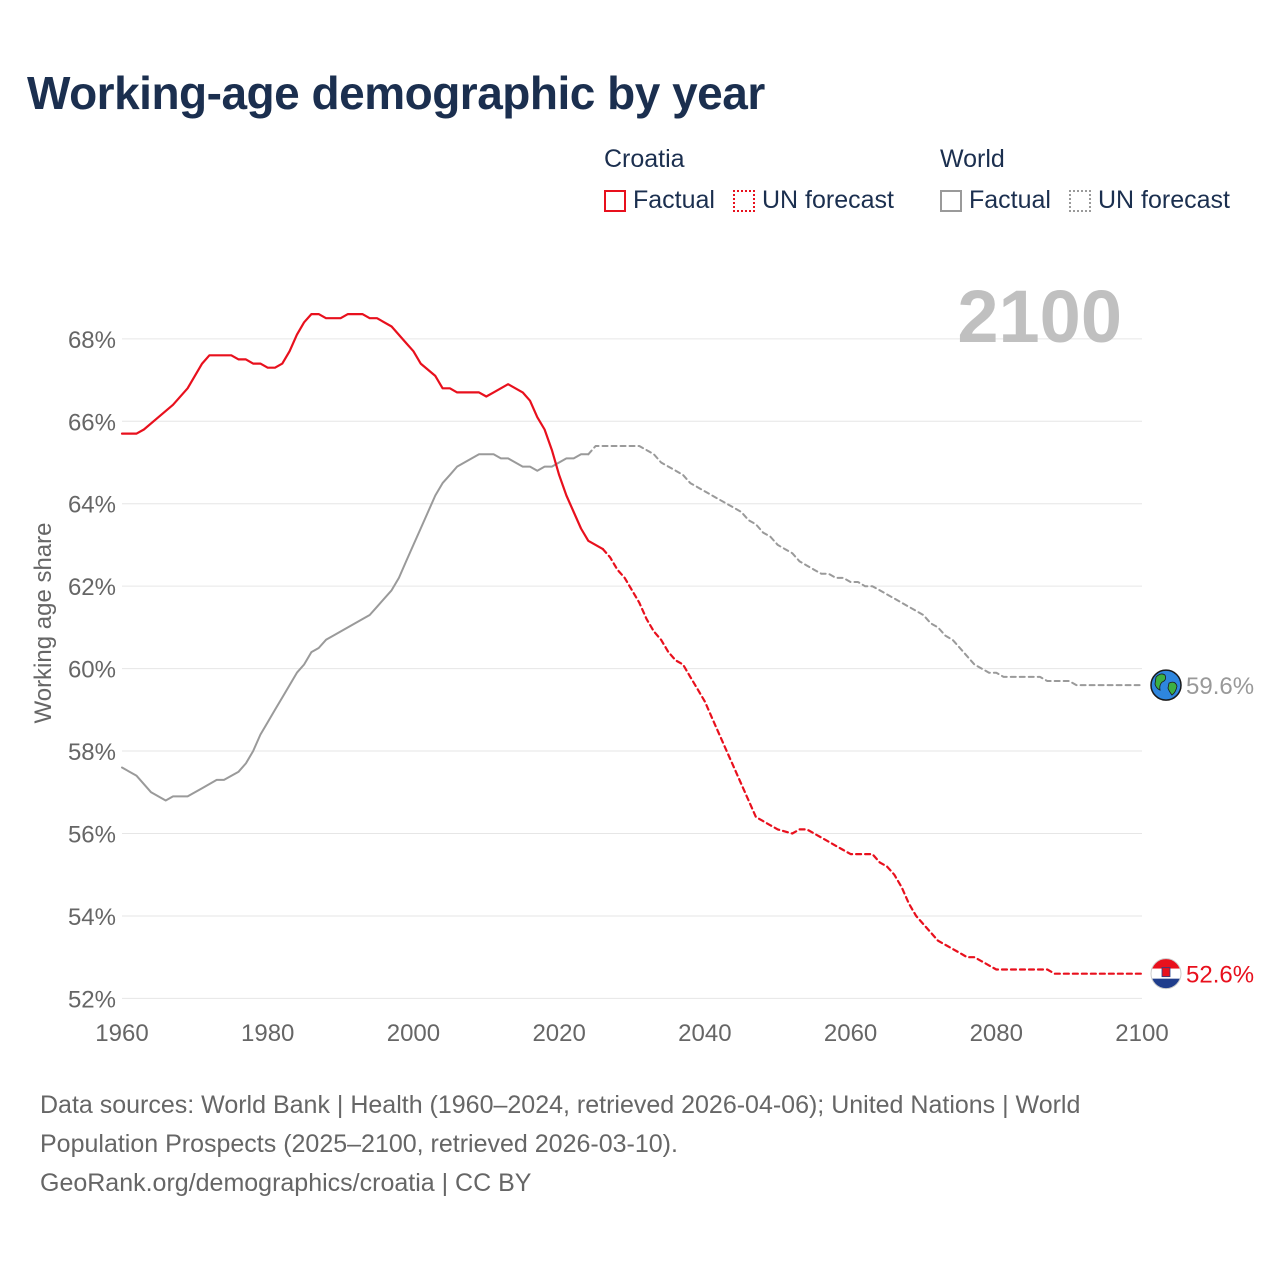  I want to click on flag-stripe-blue, so click(1166, 983).